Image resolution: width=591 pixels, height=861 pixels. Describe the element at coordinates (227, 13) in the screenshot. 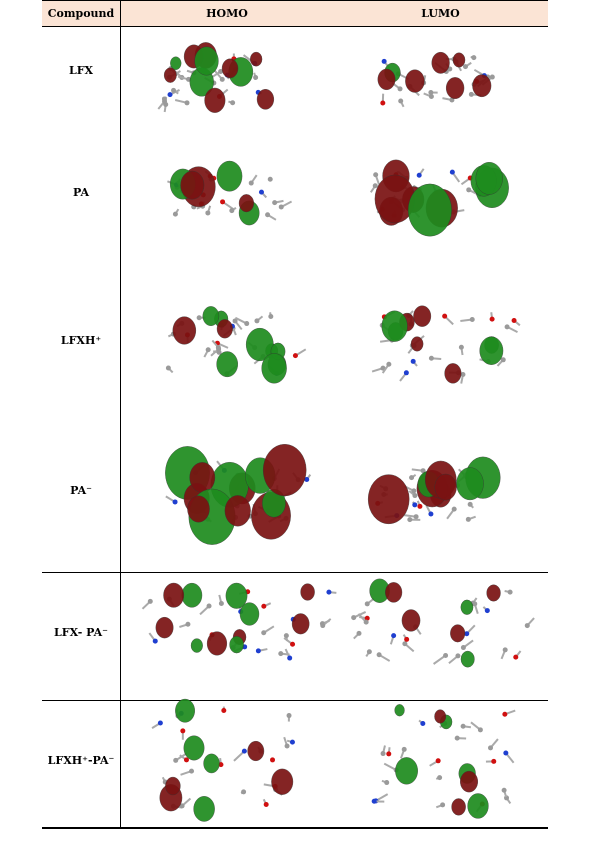

I see `header-cell: HOMO` at that location.